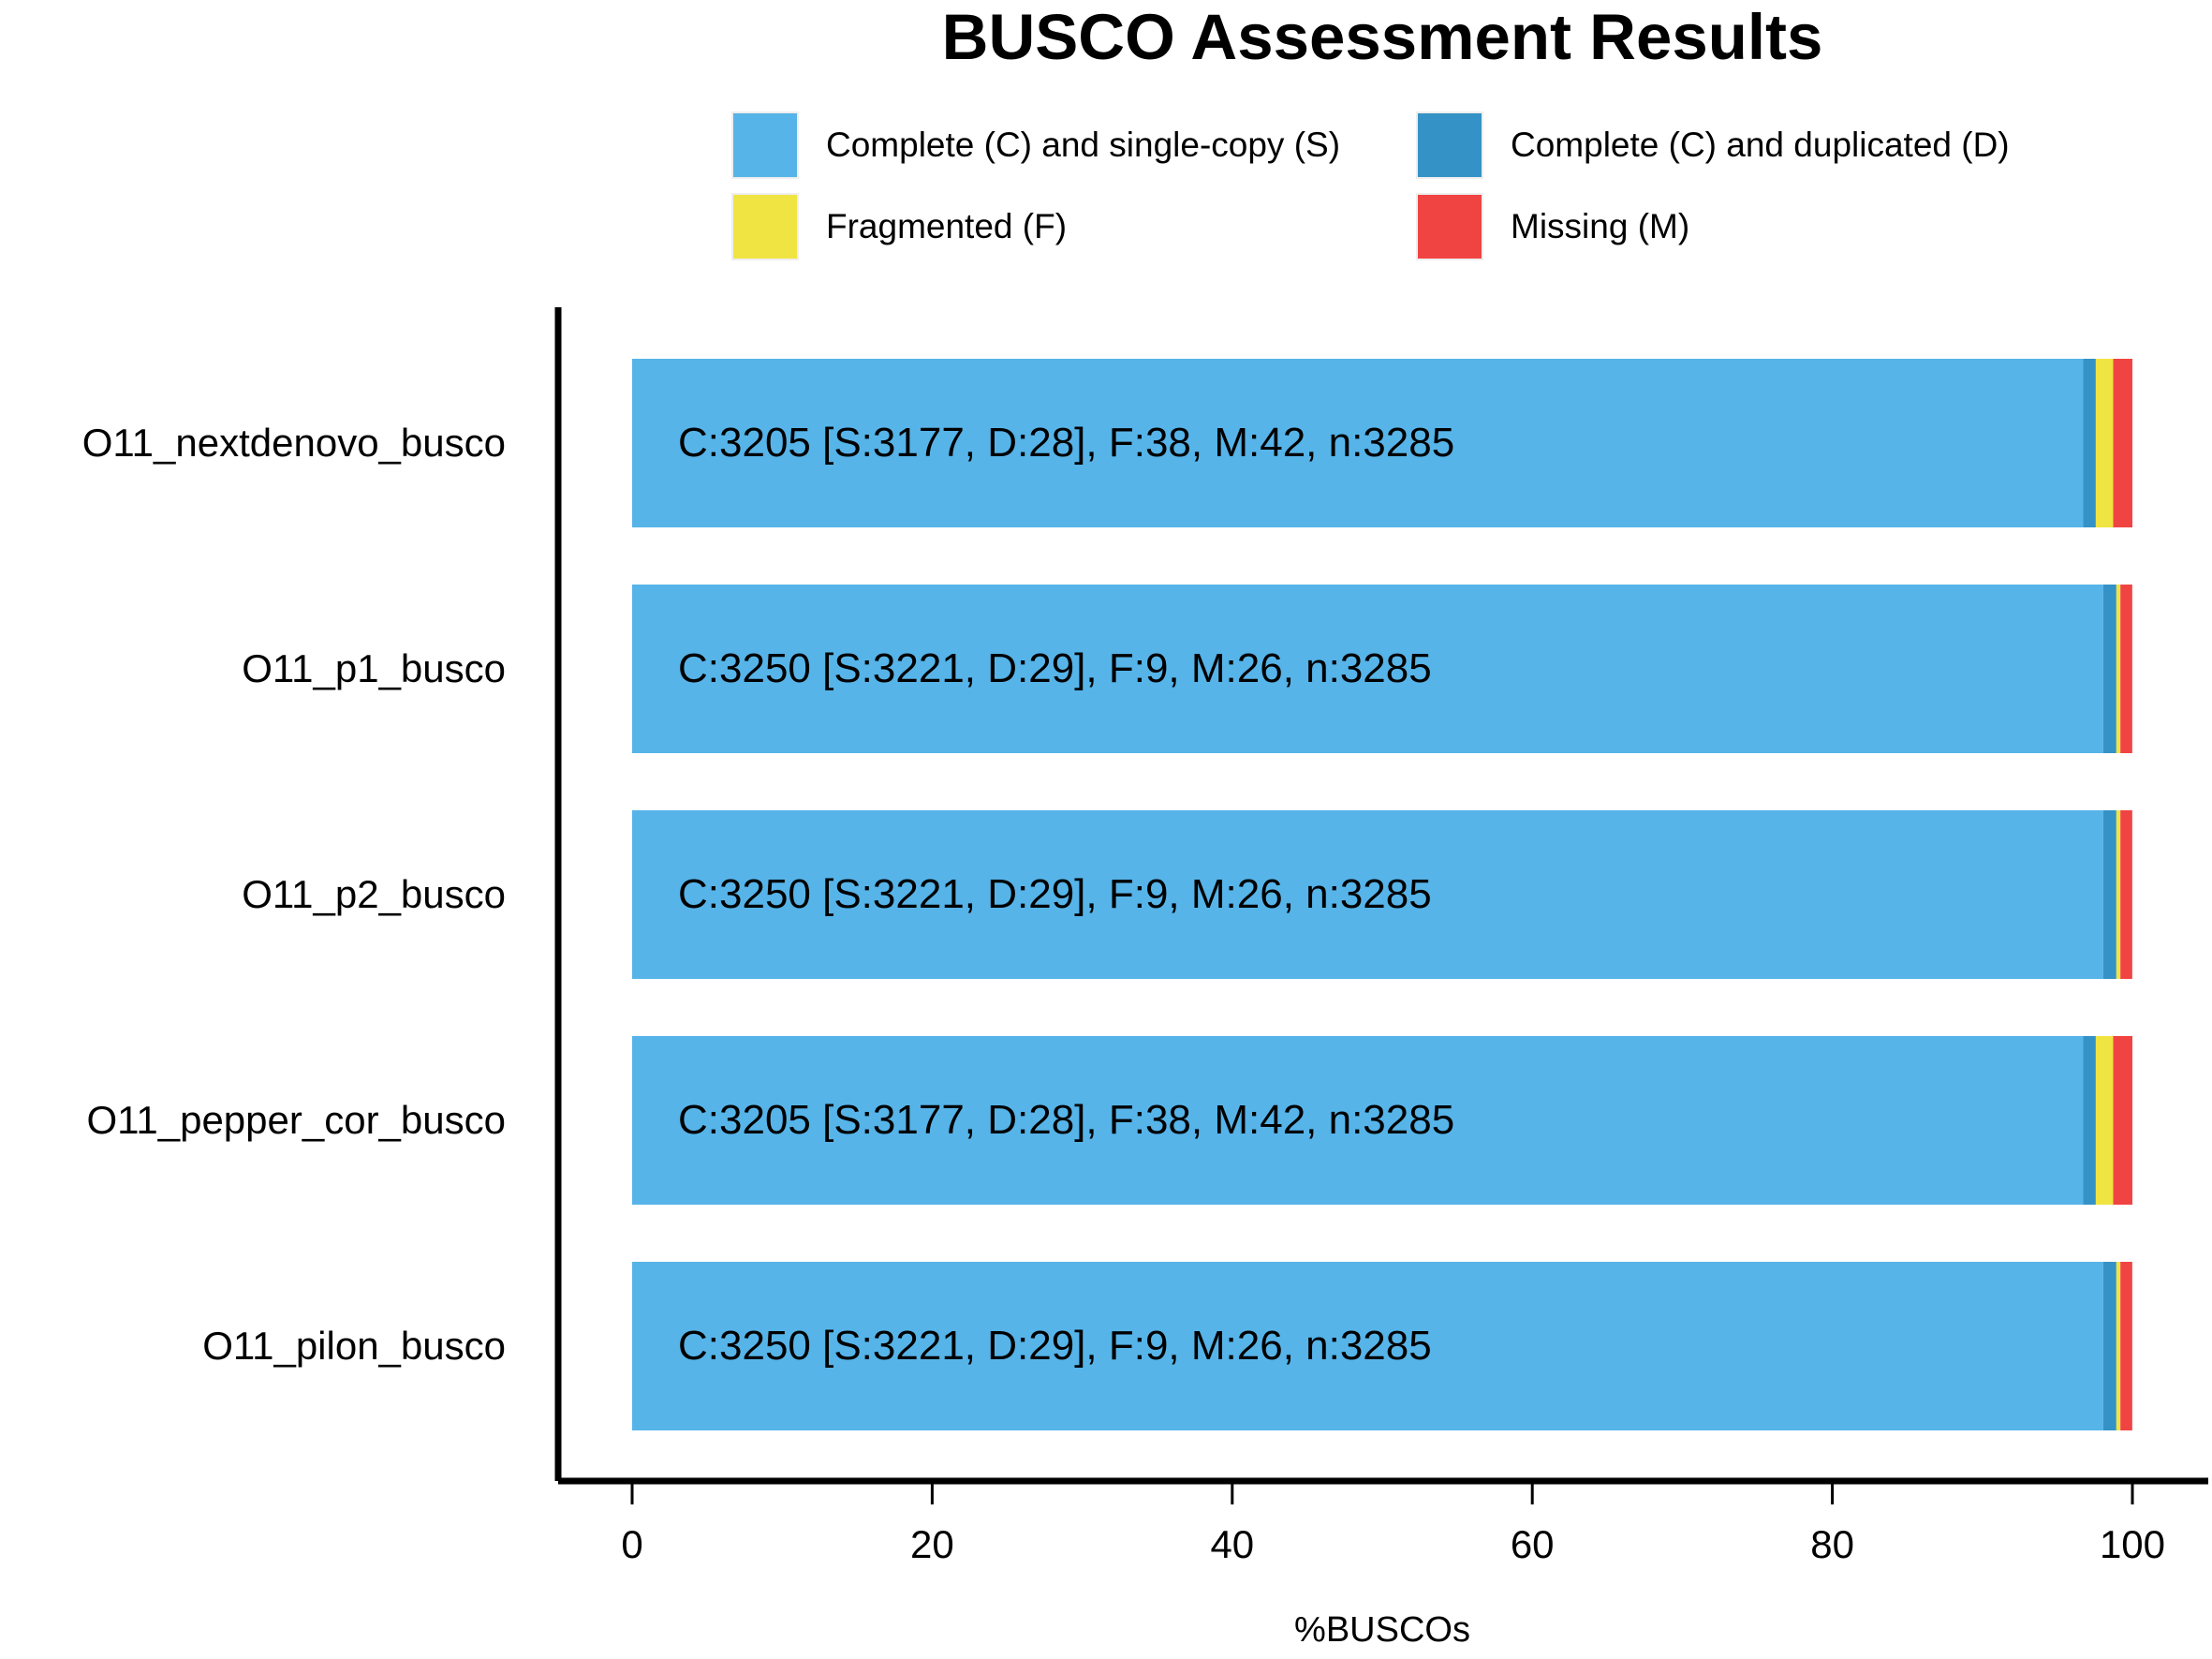 This screenshot has height=1659, width=2212. I want to click on category-label: O11_nextdenovo_busco, so click(294, 443).